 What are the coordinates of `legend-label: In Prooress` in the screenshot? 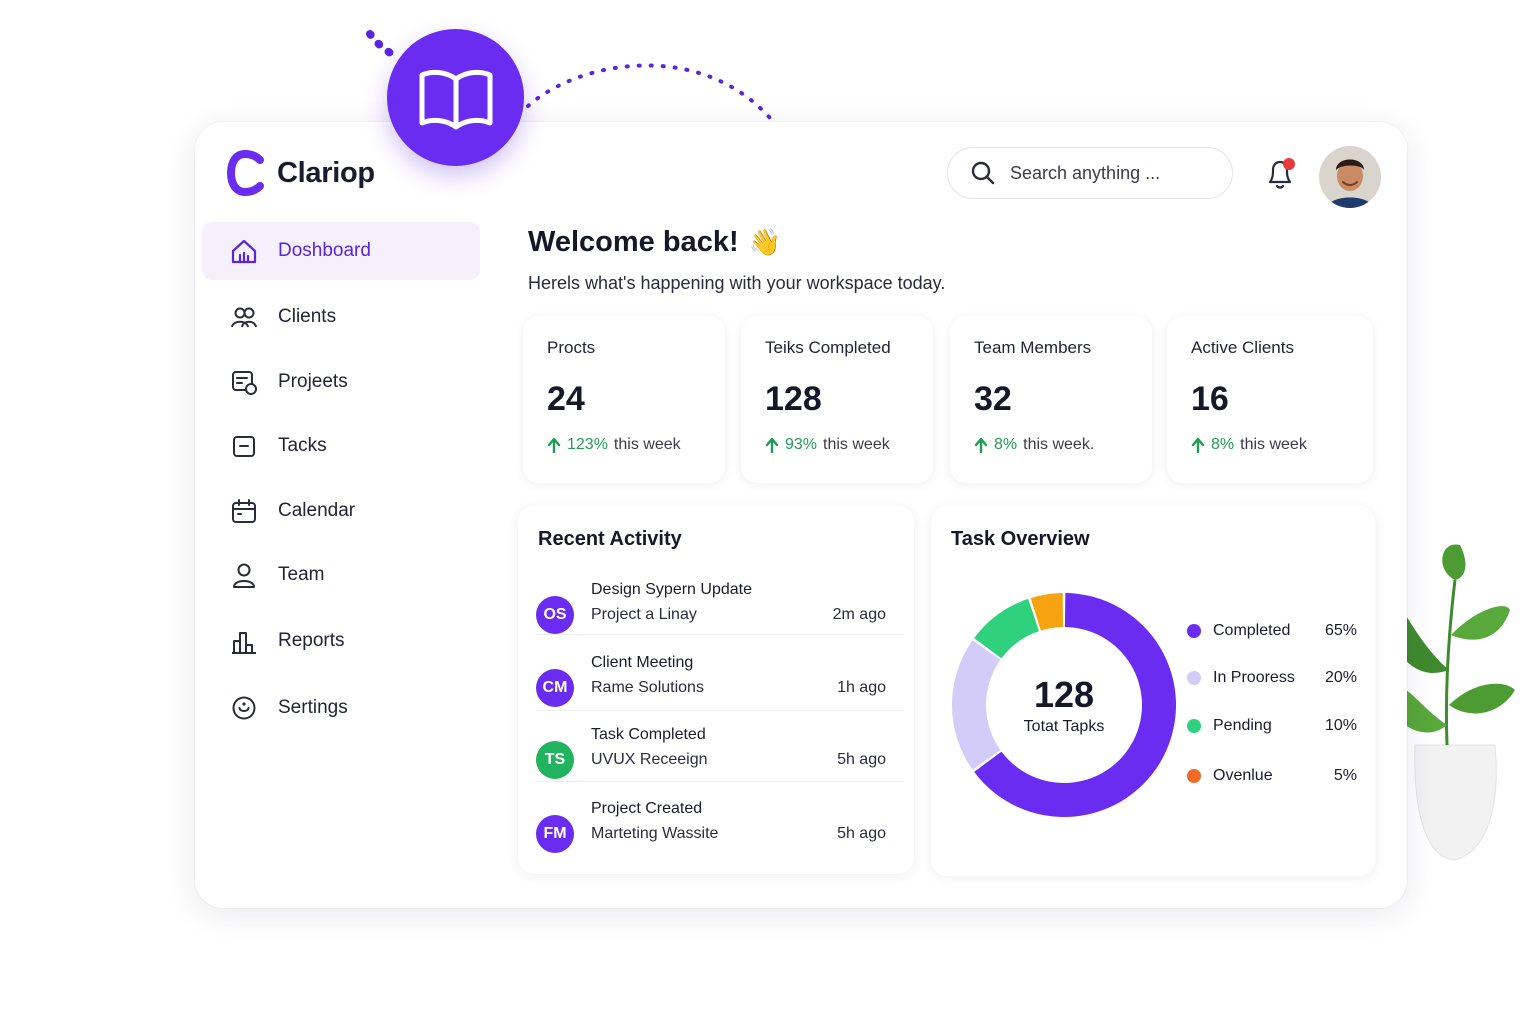 It's located at (1254, 677).